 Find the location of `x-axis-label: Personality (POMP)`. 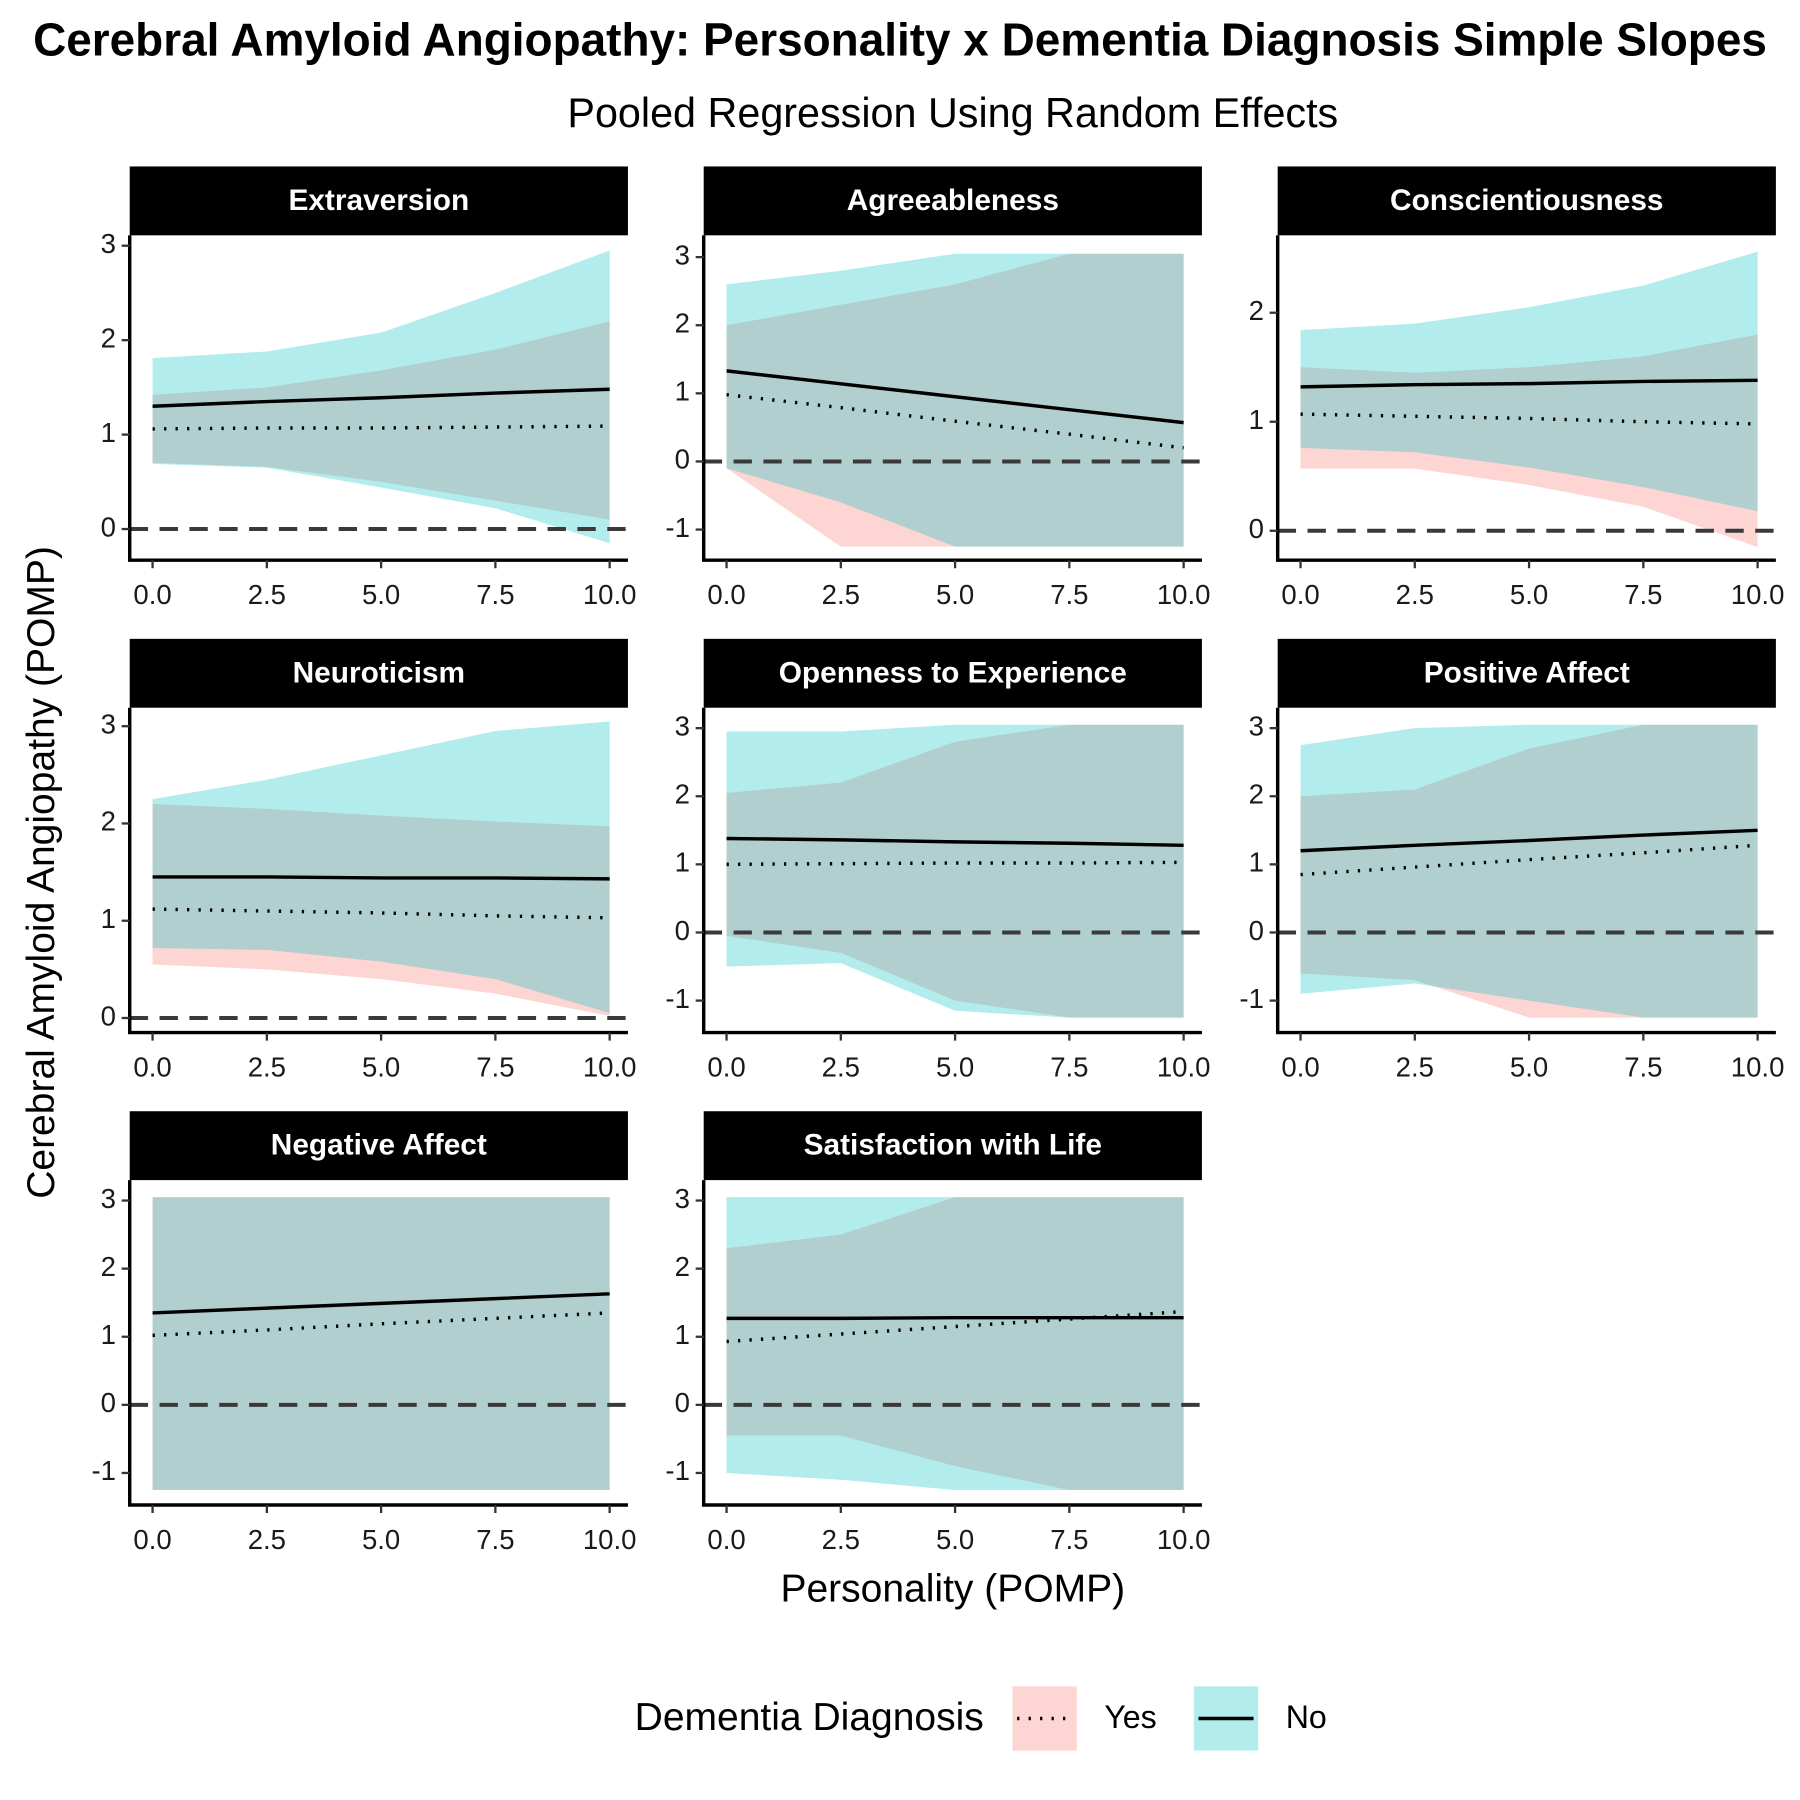

x-axis-label: Personality (POMP) is located at coordinates (952, 1588).